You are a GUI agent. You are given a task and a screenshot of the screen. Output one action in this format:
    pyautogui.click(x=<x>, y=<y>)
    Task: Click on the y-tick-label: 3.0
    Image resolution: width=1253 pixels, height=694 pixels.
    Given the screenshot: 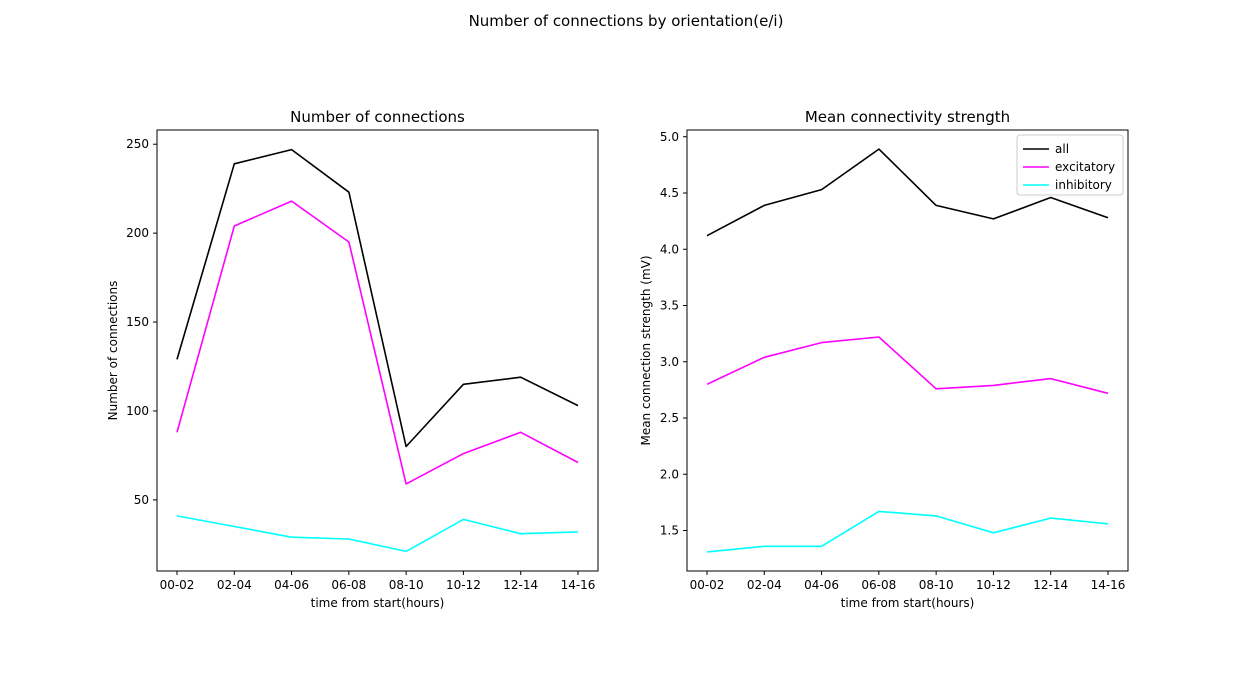 What is the action you would take?
    pyautogui.click(x=669, y=362)
    